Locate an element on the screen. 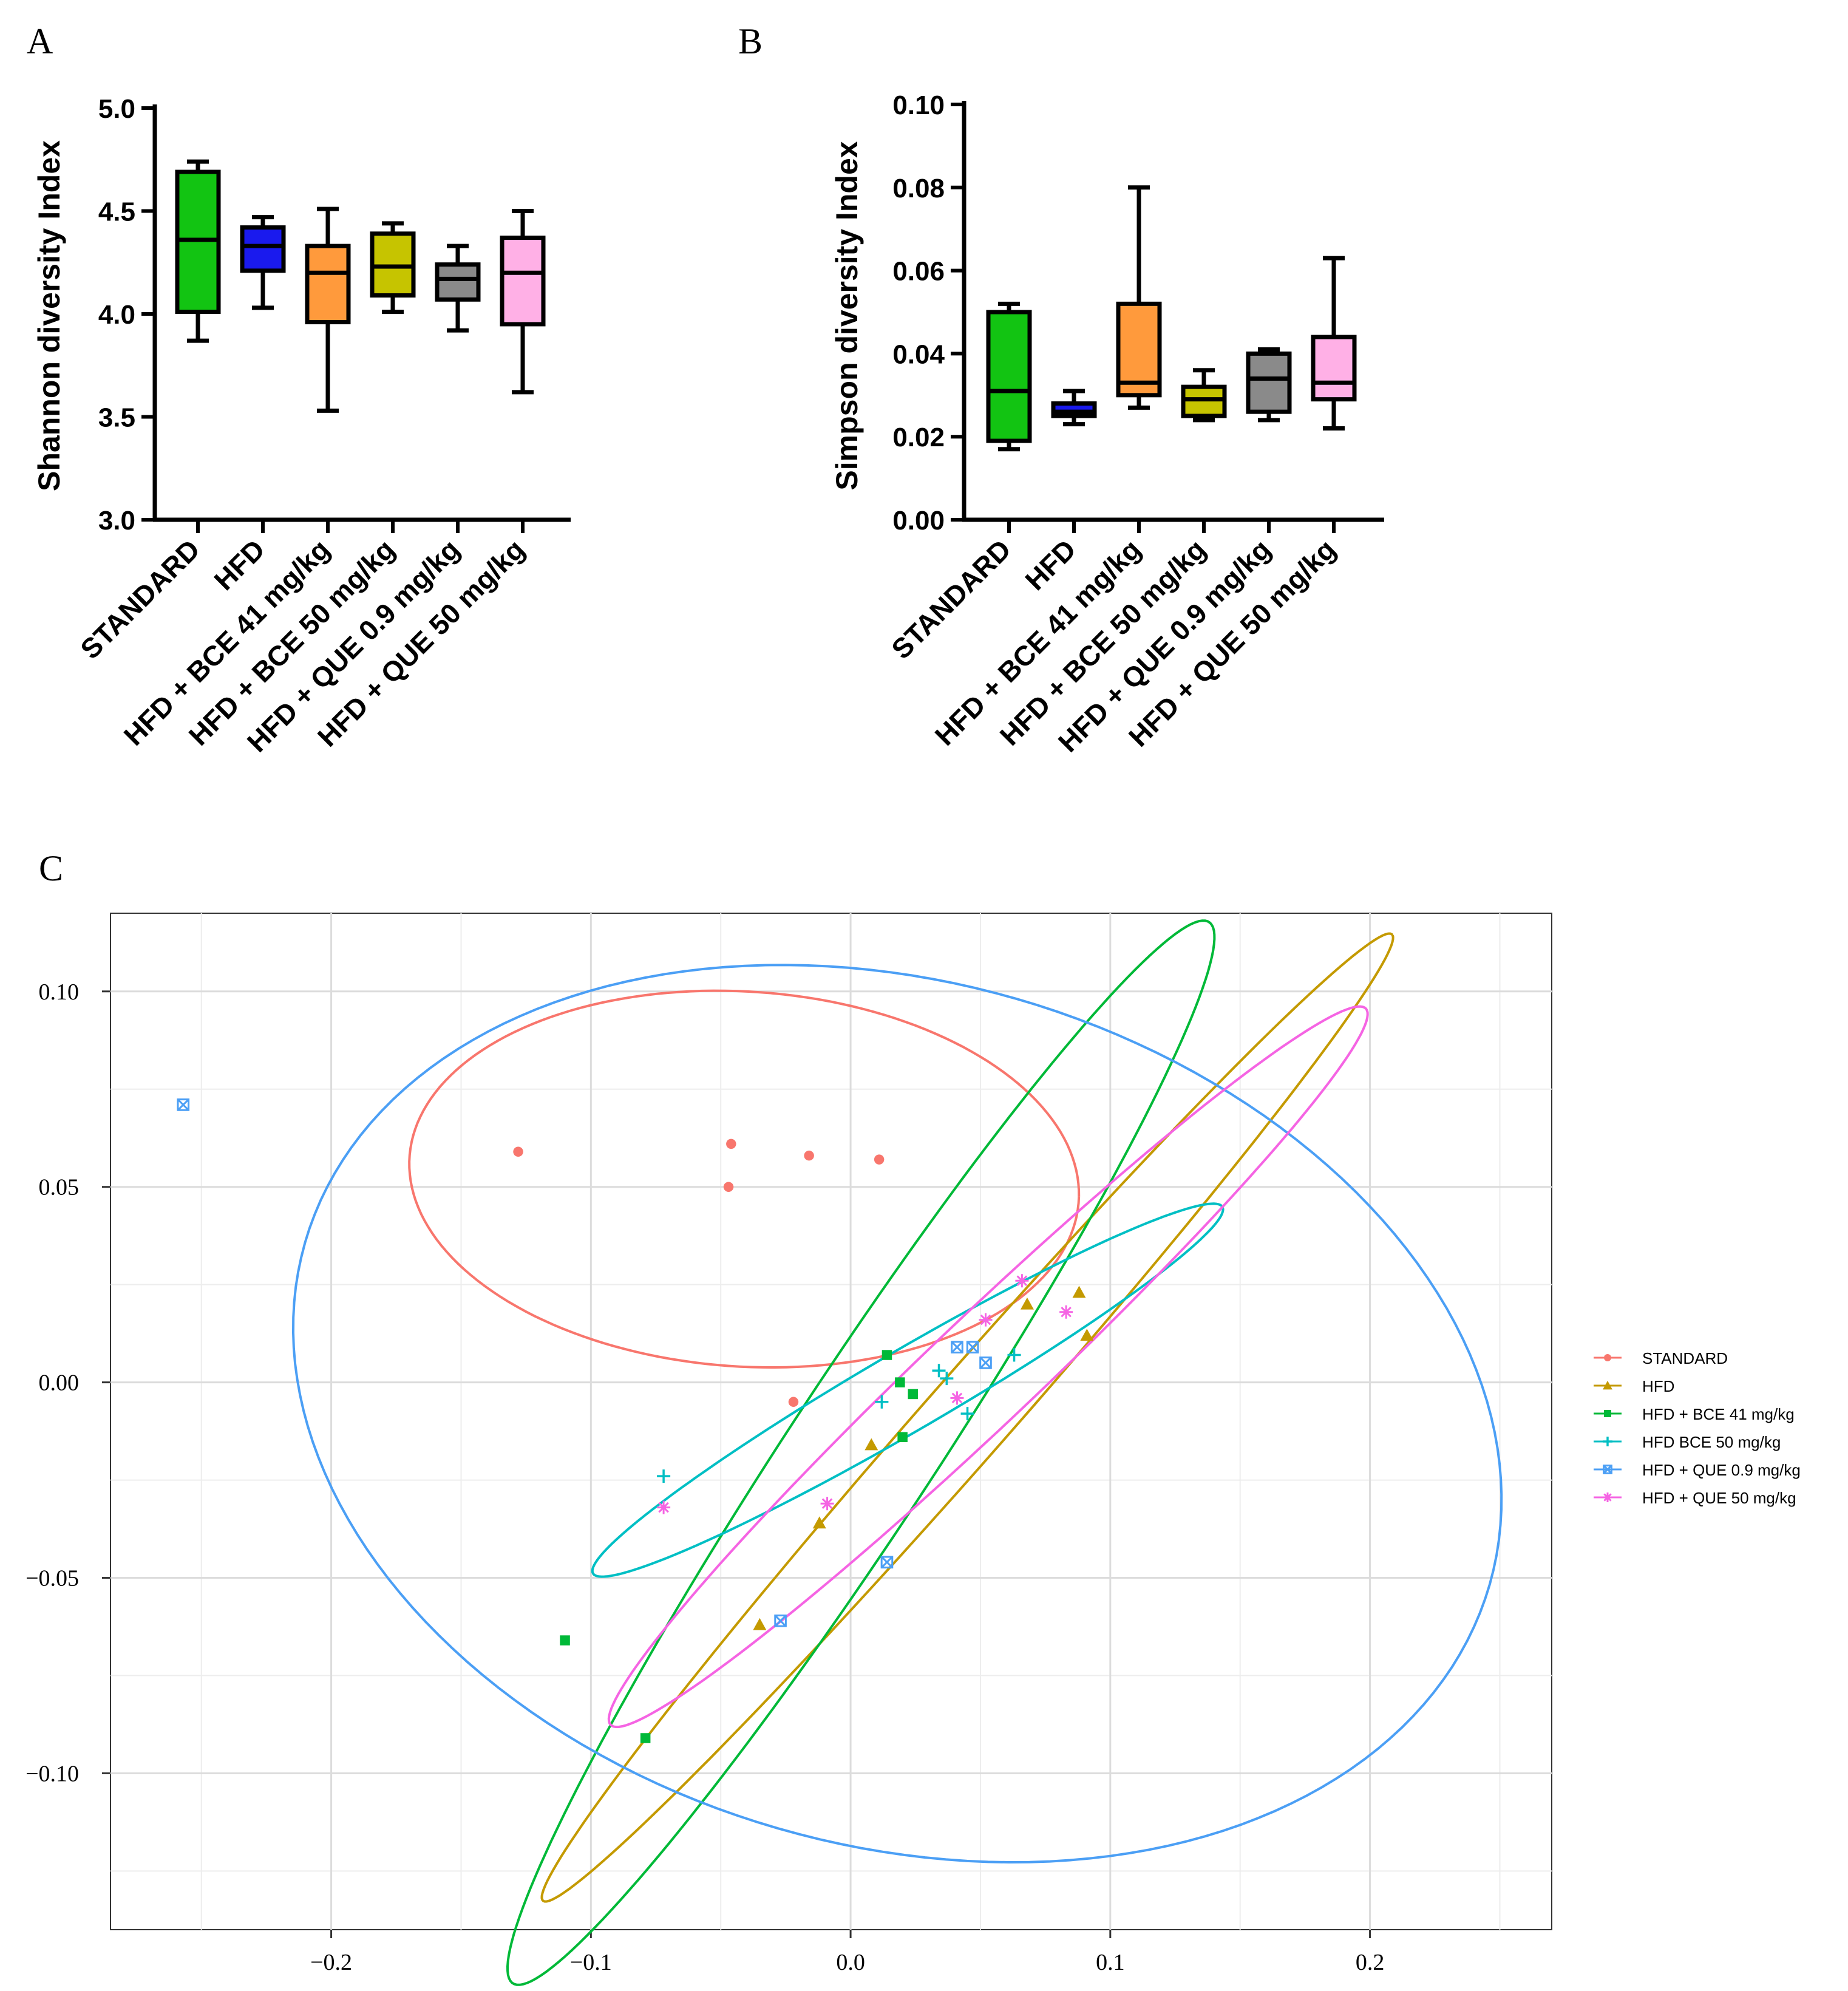 Image resolution: width=1848 pixels, height=1991 pixels. x-tick-label: 0.1 is located at coordinates (1110, 1962).